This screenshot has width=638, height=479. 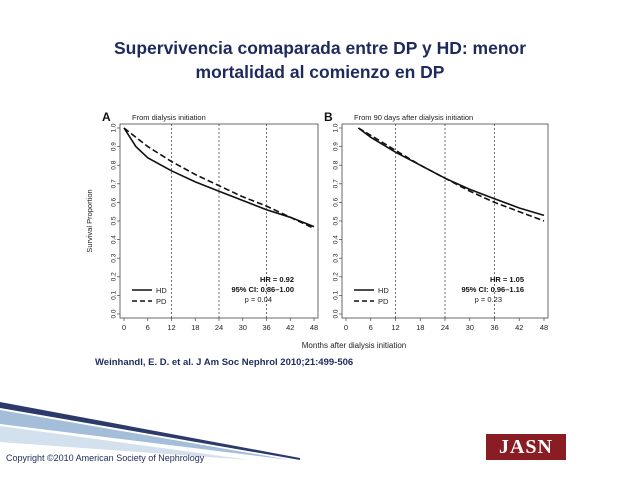 I want to click on panel-b-legend-label-pd: PD, so click(x=383, y=301).